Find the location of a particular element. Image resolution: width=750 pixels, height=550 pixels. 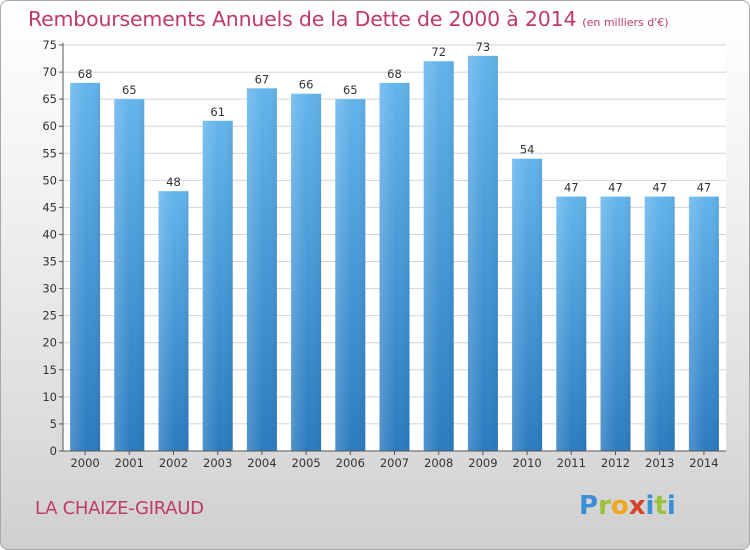

y-tick-label: 35 is located at coordinates (49, 262).